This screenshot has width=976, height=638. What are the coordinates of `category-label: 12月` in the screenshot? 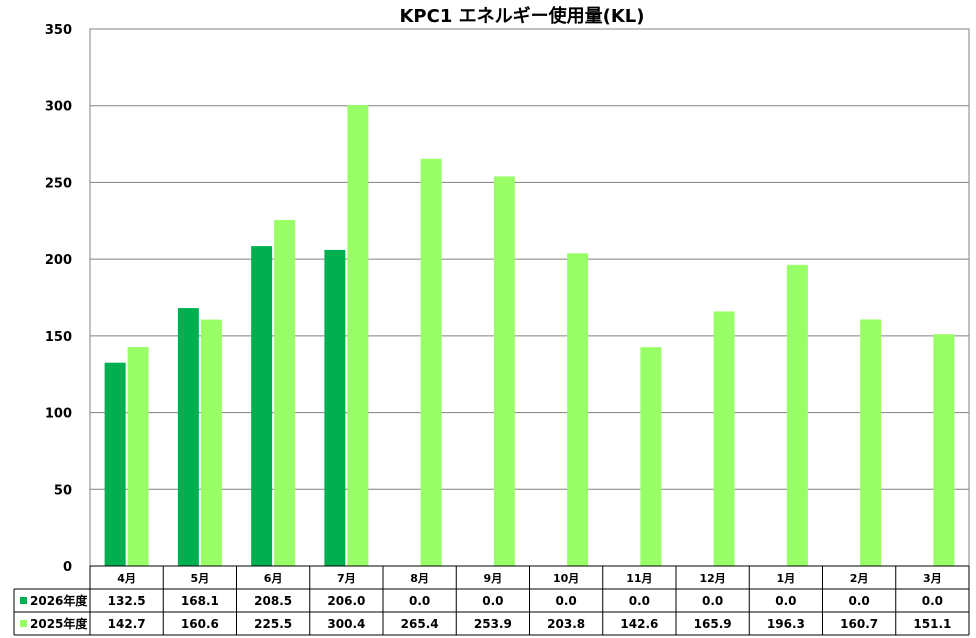 It's located at (712, 578).